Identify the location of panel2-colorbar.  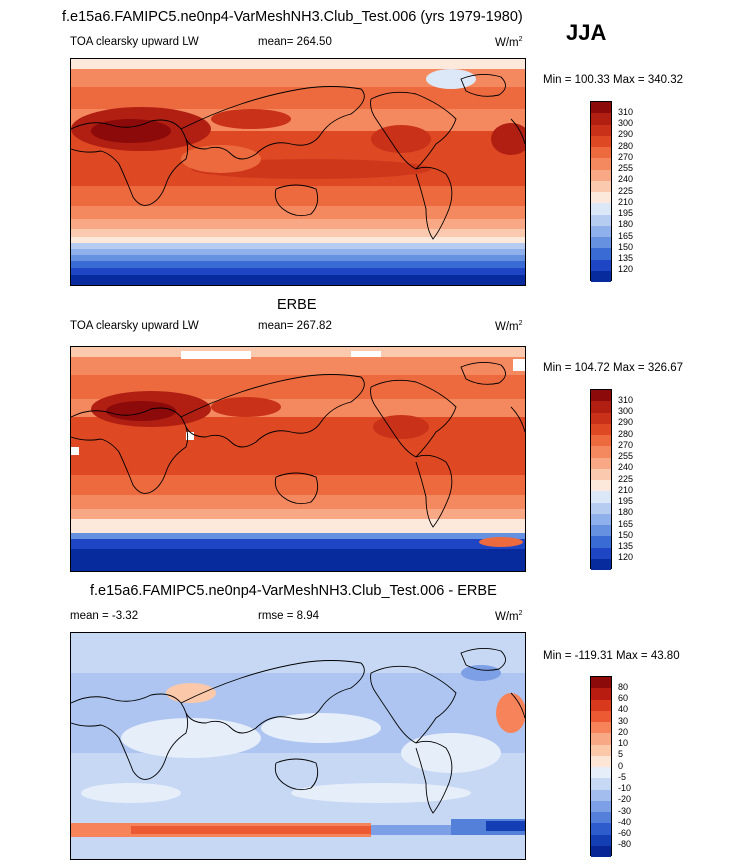
(601, 479).